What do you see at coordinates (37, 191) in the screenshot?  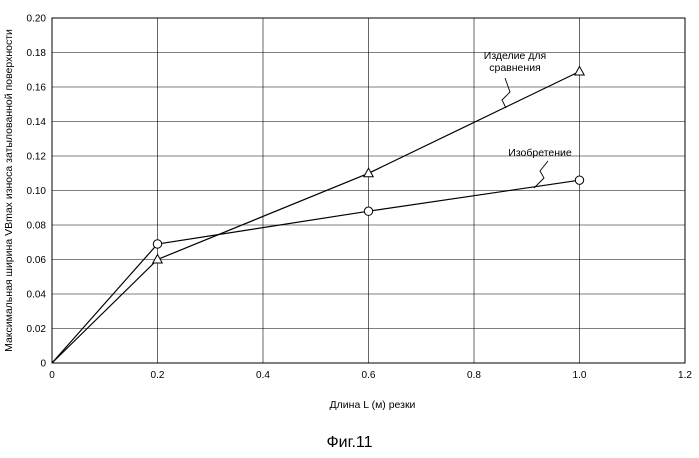 I see `y-tick-label: 0.10` at bounding box center [37, 191].